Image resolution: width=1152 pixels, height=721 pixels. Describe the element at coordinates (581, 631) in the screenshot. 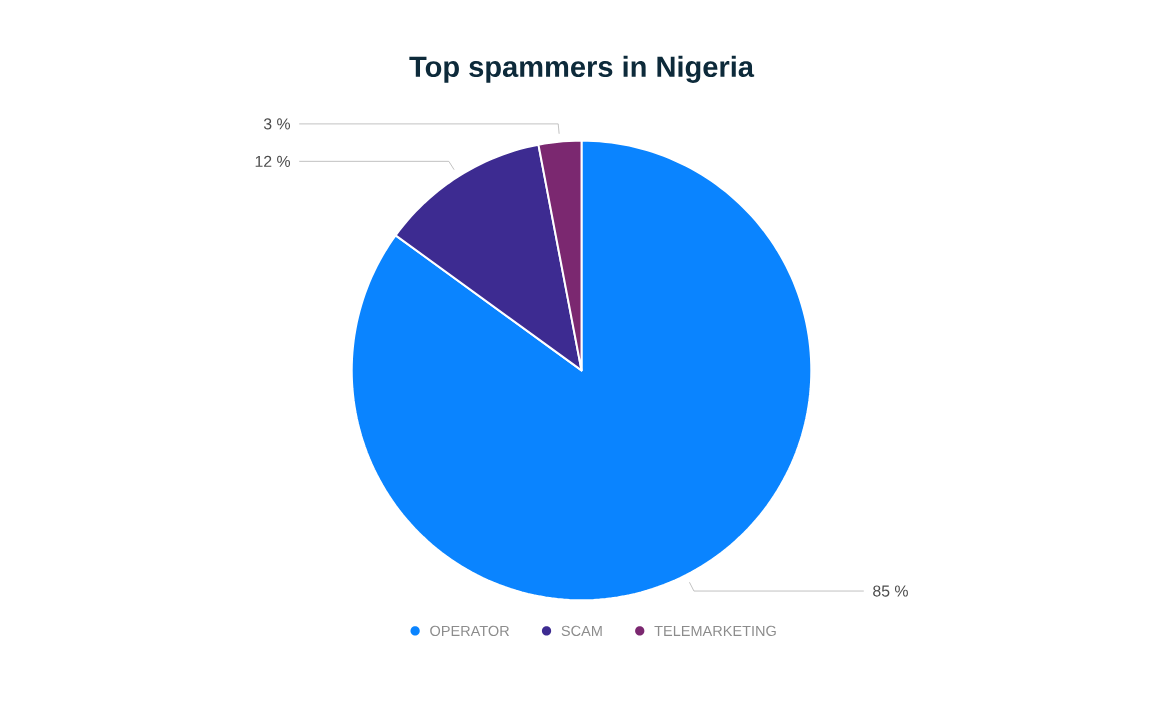

I see `legend-label: SCAM` at that location.